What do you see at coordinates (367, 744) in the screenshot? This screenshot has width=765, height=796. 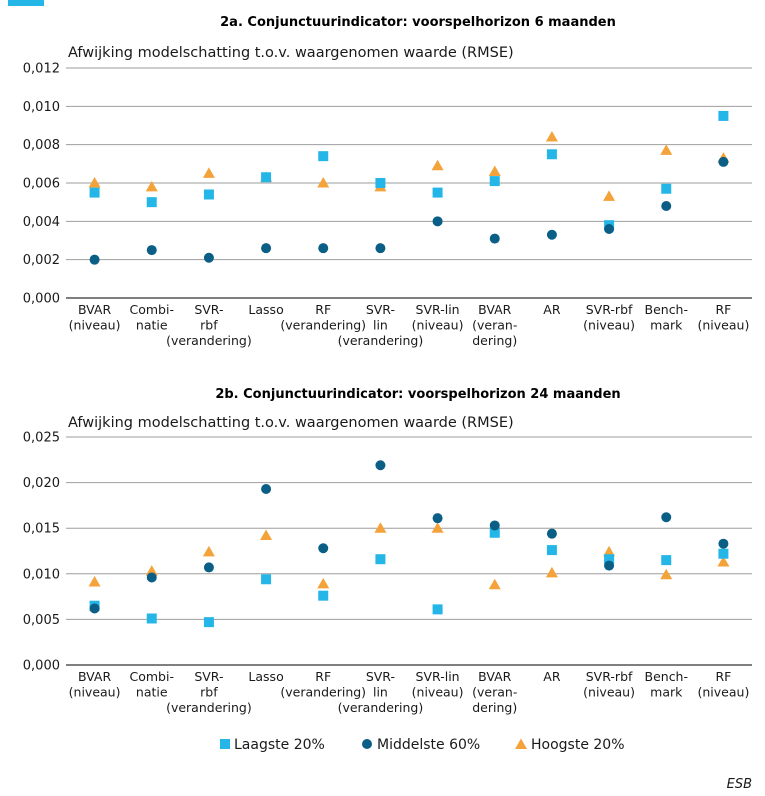 I see `legend-marker-middelste` at bounding box center [367, 744].